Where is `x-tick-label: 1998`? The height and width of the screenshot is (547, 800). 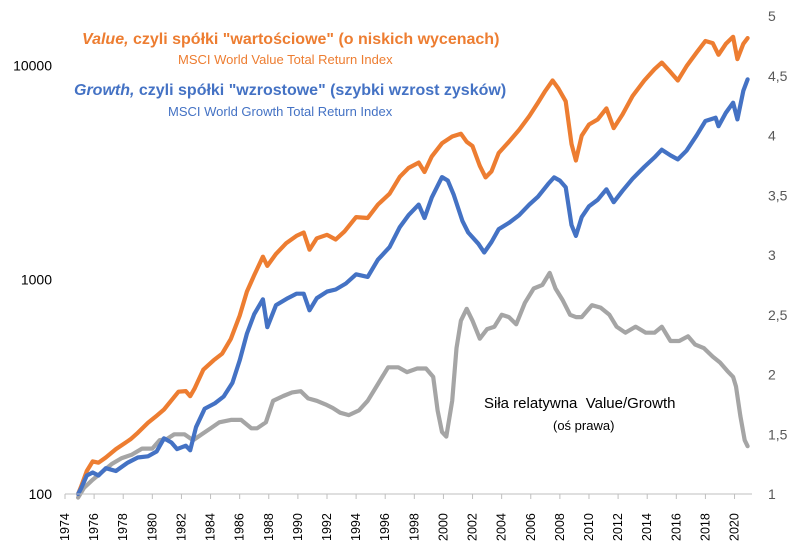 x-tick-label: 1998 is located at coordinates (414, 527).